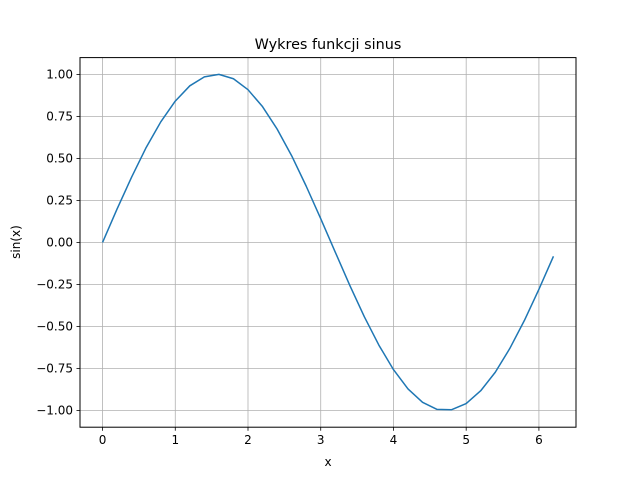 The width and height of the screenshot is (640, 480). I want to click on x-axis-label: x, so click(327, 462).